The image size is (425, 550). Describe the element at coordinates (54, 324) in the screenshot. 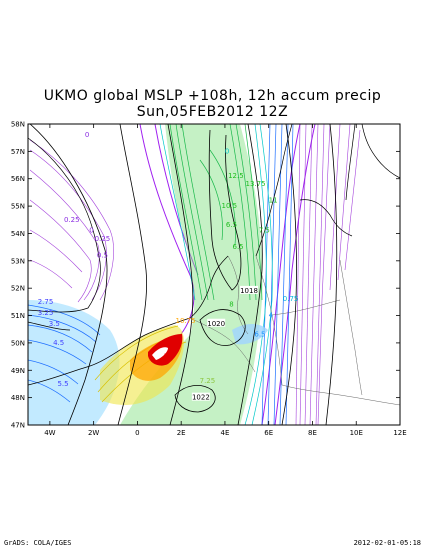

I see `precip-contour-label: 3.5` at that location.